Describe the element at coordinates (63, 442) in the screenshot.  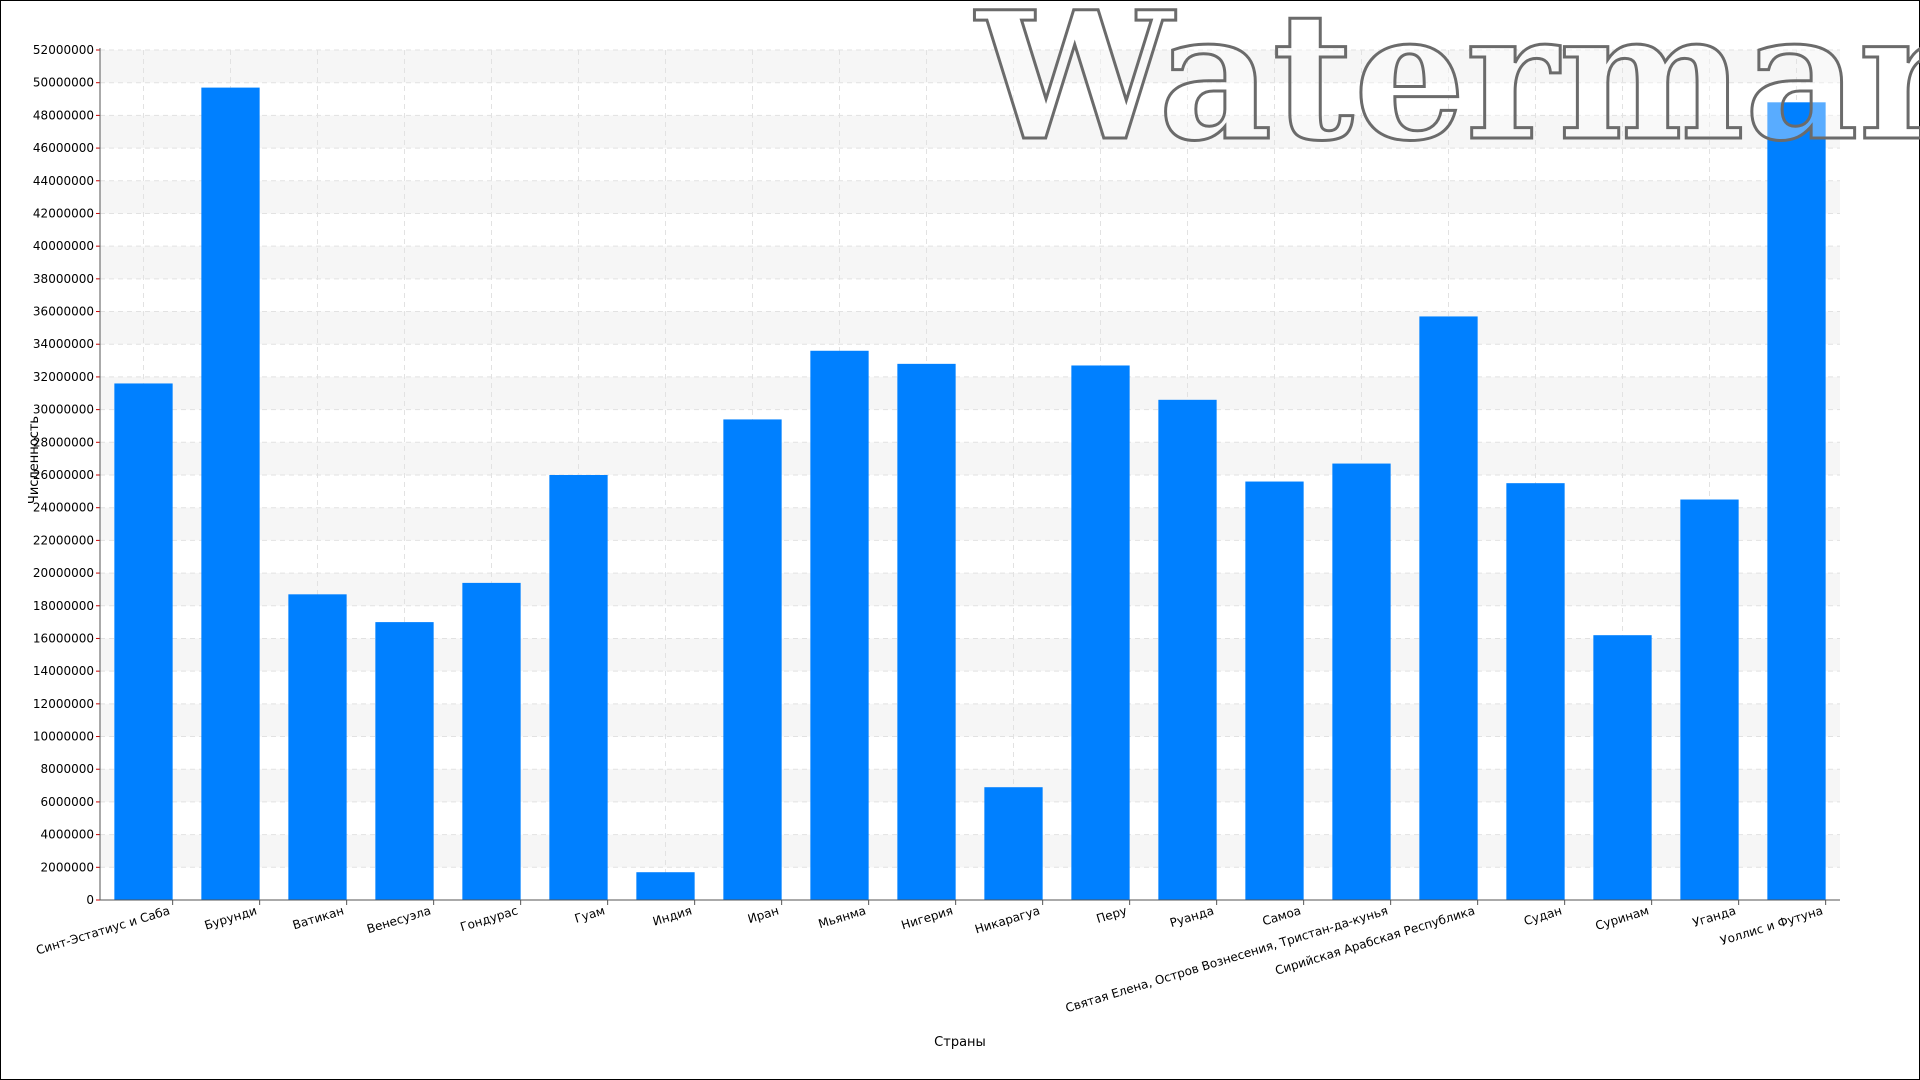
I see `y-tick-label: 28000000` at that location.